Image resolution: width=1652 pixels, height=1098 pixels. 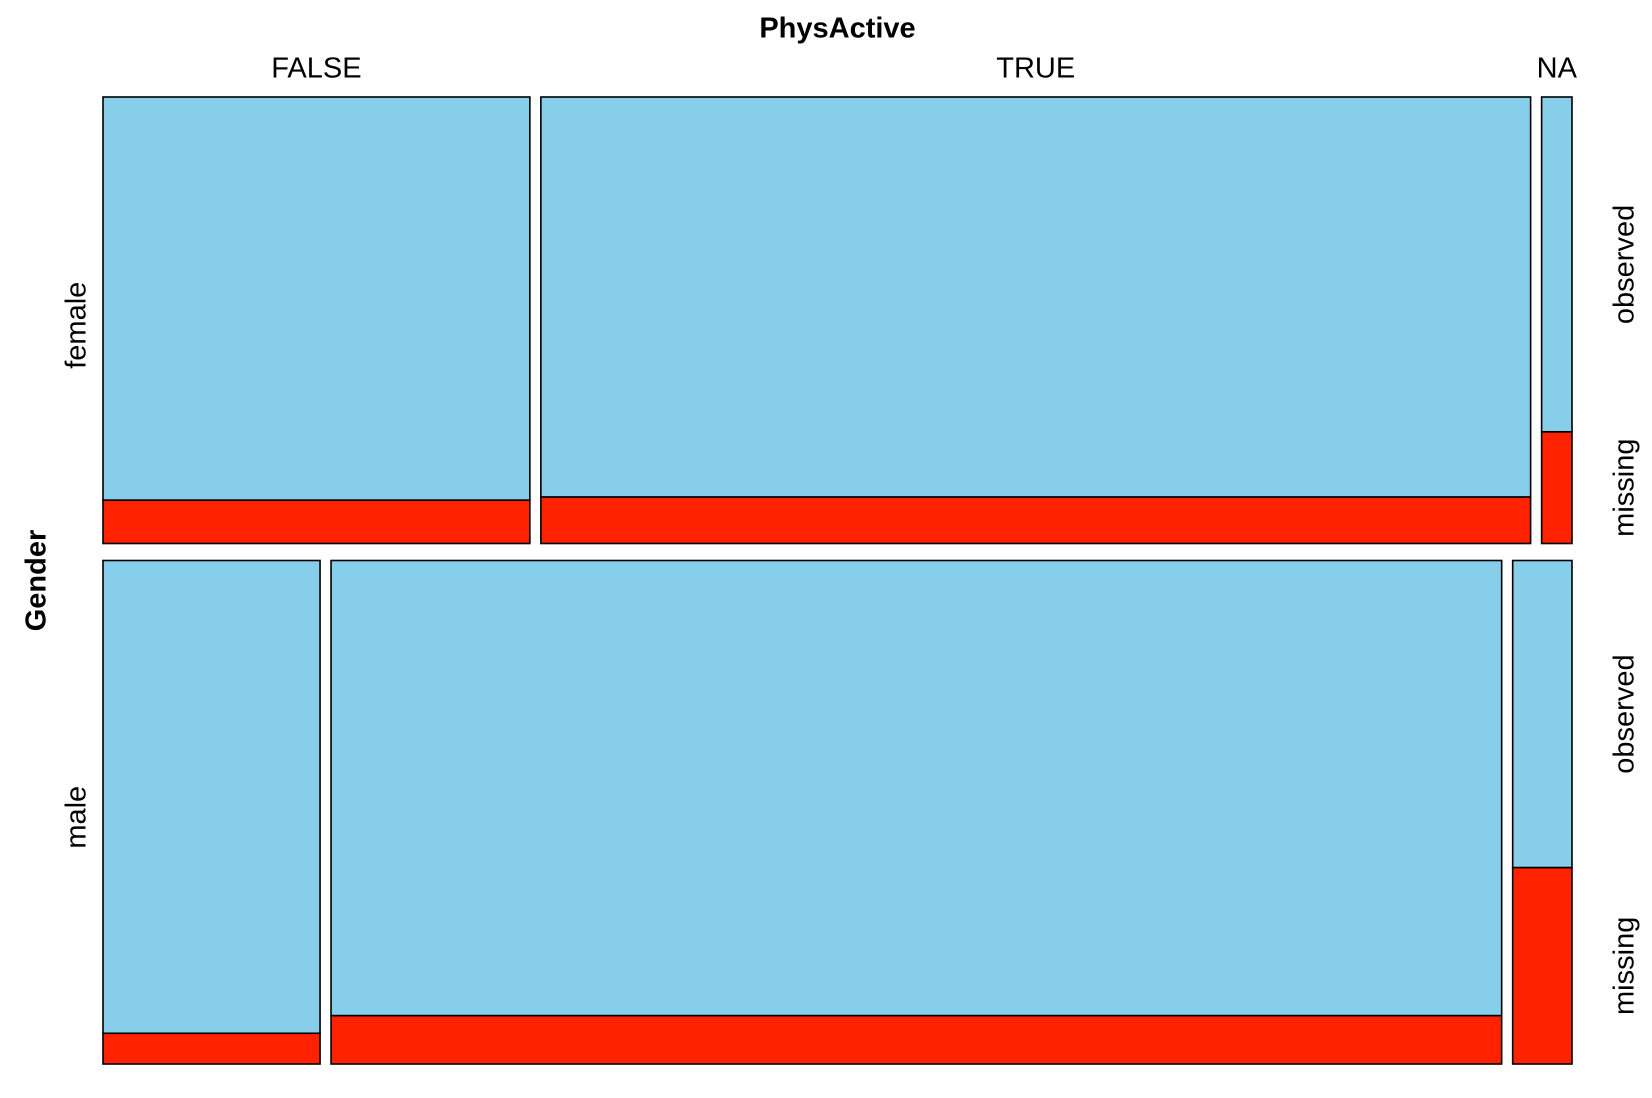 I want to click on y-level-labels: female male, so click(x=77, y=565).